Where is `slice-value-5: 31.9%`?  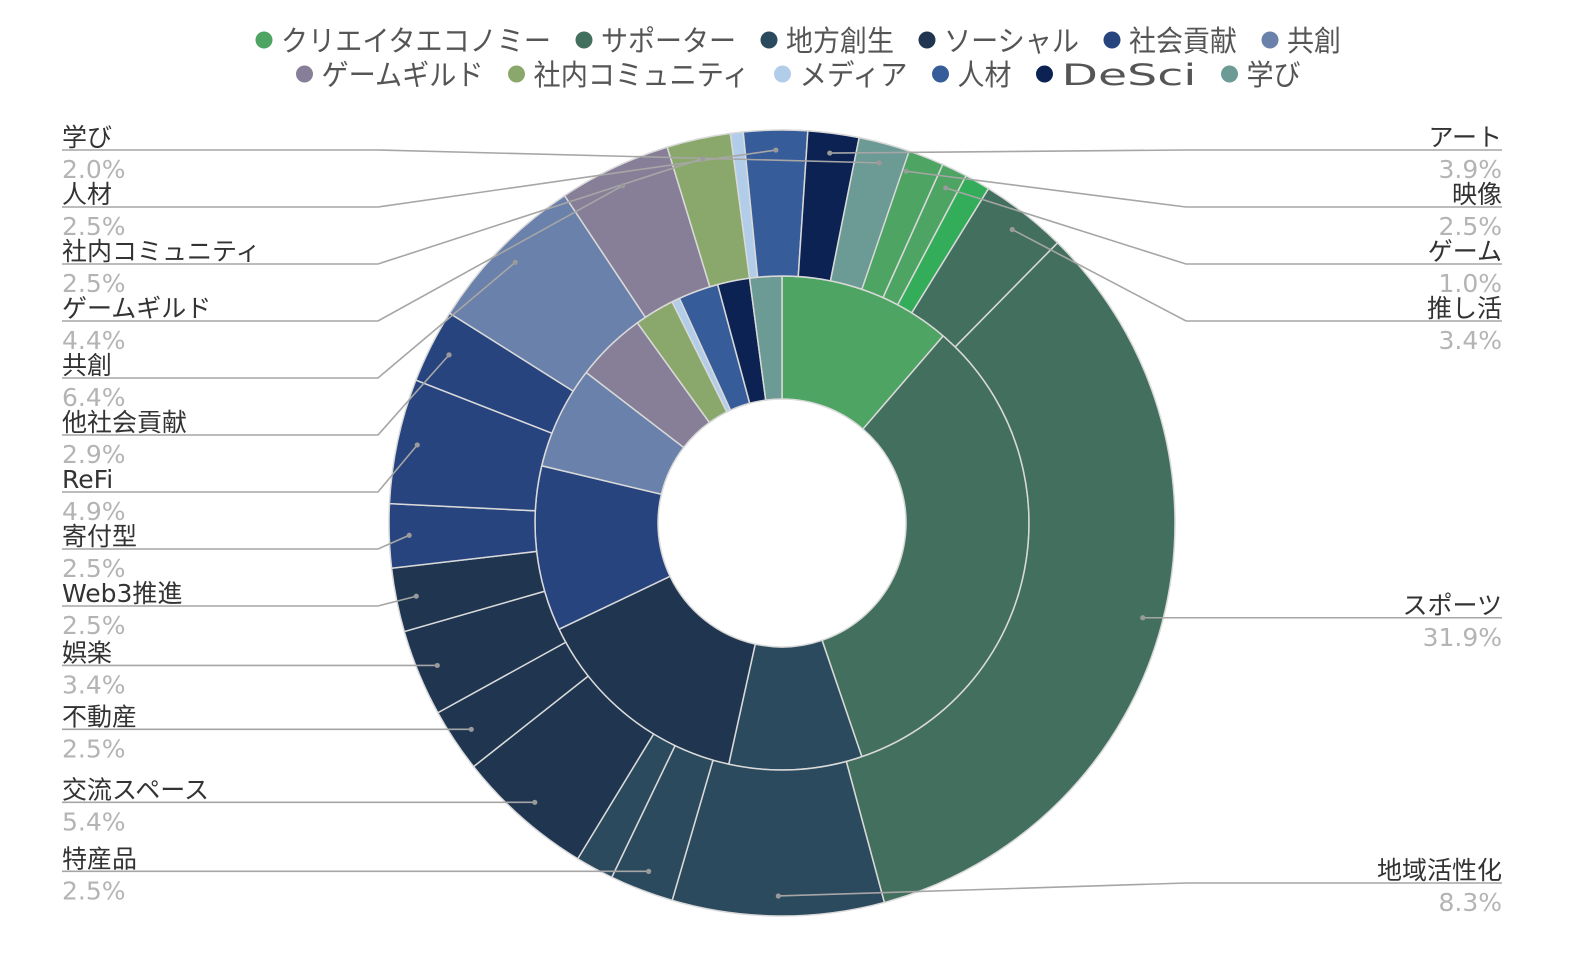 slice-value-5: 31.9% is located at coordinates (1462, 637).